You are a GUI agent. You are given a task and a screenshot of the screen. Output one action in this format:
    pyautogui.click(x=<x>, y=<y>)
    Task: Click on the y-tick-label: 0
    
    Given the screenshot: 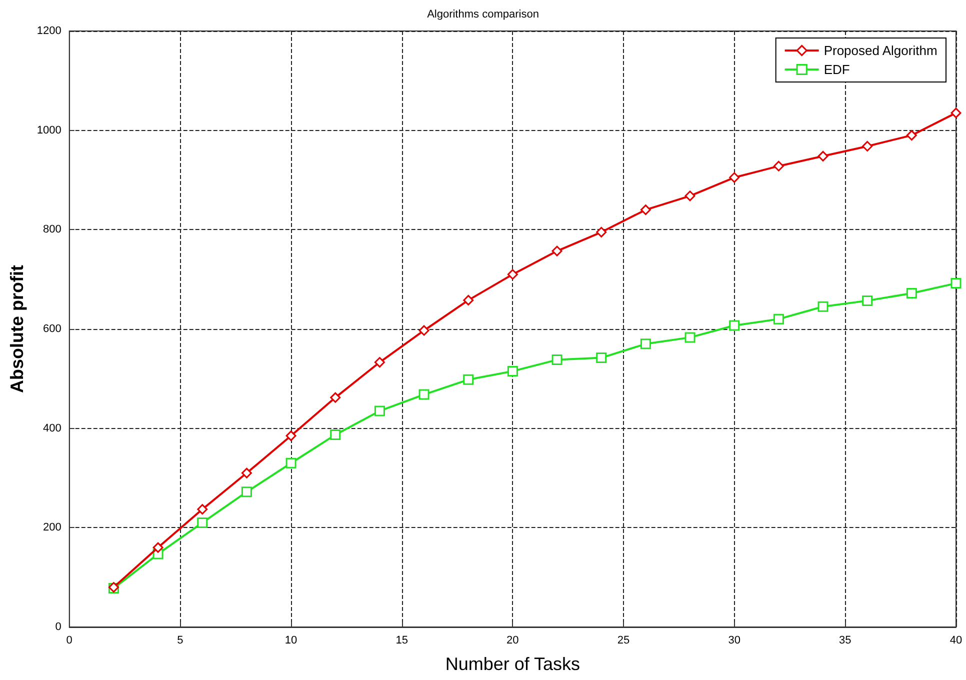 What is the action you would take?
    pyautogui.click(x=58, y=627)
    